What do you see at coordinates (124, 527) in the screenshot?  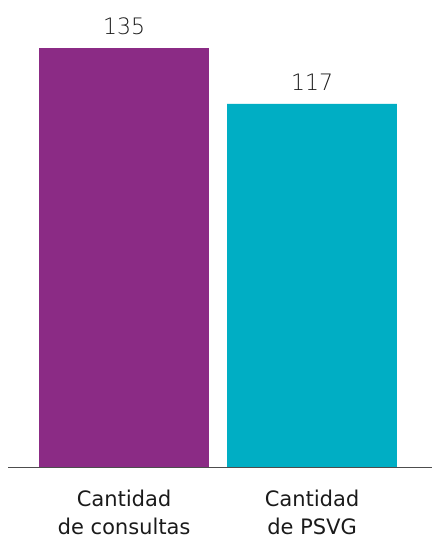 I see `category-label-0-line-1: de consultas` at bounding box center [124, 527].